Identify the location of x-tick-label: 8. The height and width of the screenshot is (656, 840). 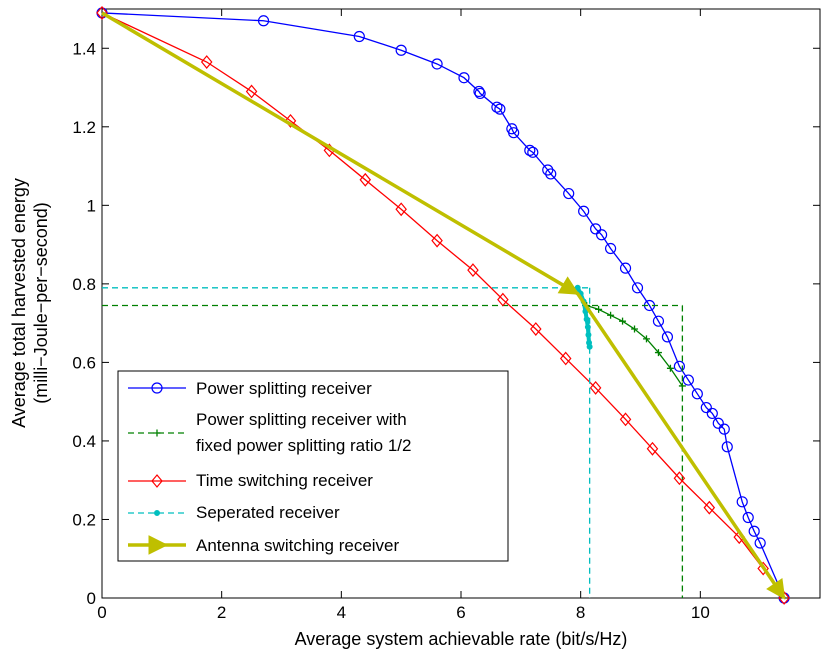
(580, 612).